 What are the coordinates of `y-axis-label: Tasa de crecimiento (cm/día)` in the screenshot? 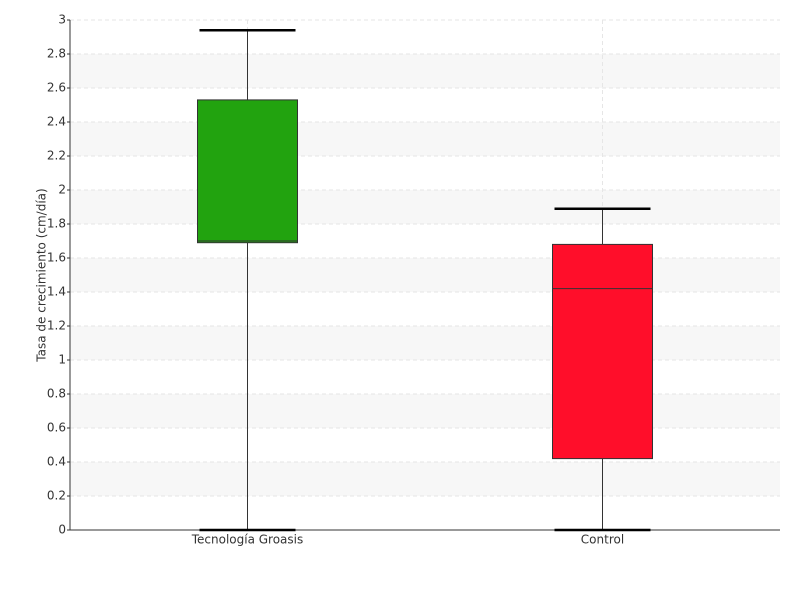 It's located at (42, 275).